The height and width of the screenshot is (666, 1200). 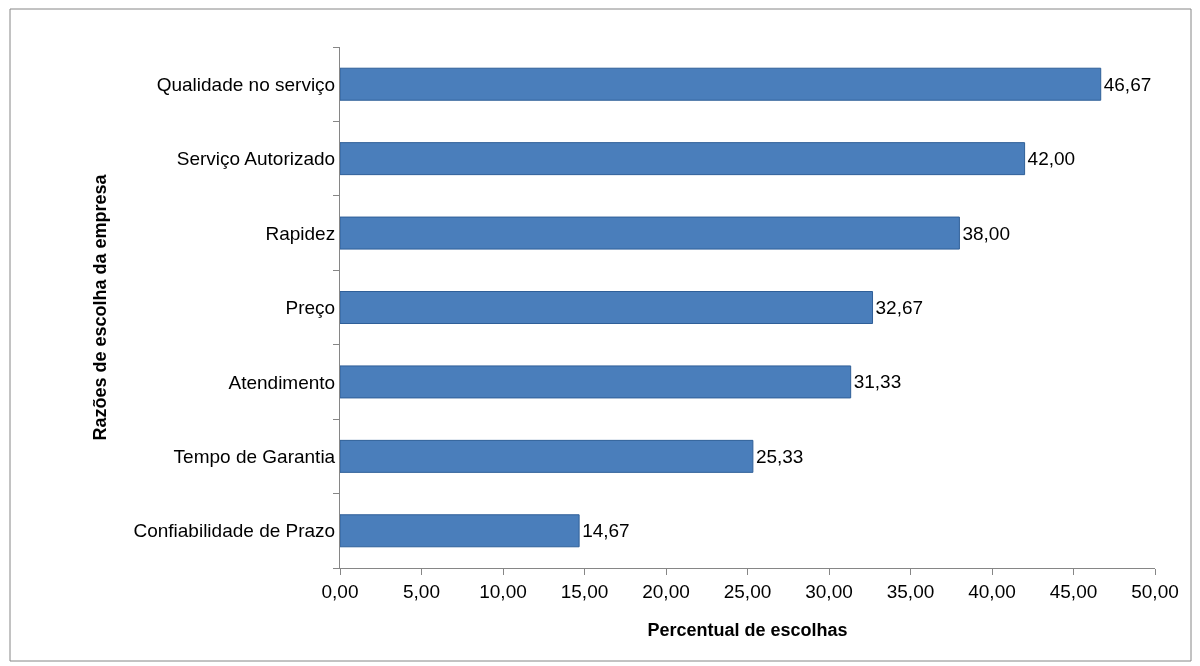 I want to click on x-tick-label: 30,00, so click(x=829, y=591).